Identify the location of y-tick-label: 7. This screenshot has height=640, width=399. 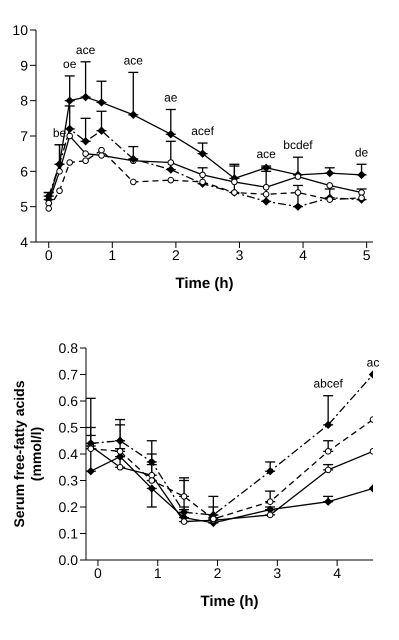
(24, 136).